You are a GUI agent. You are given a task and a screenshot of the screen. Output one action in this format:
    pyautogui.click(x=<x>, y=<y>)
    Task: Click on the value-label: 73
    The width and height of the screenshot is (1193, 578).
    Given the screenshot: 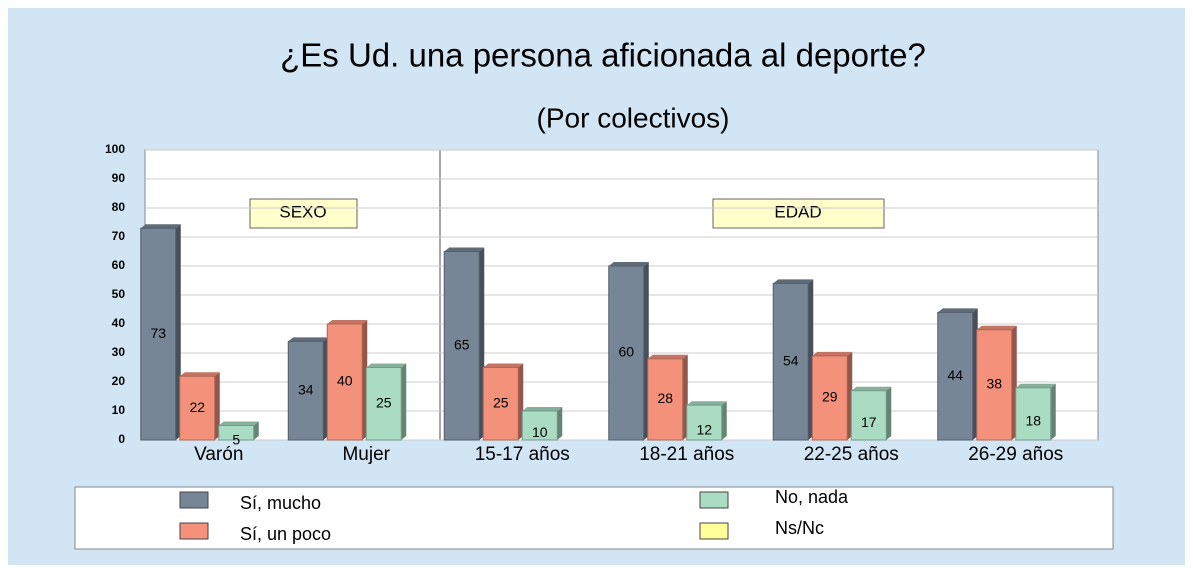 What is the action you would take?
    pyautogui.click(x=158, y=333)
    